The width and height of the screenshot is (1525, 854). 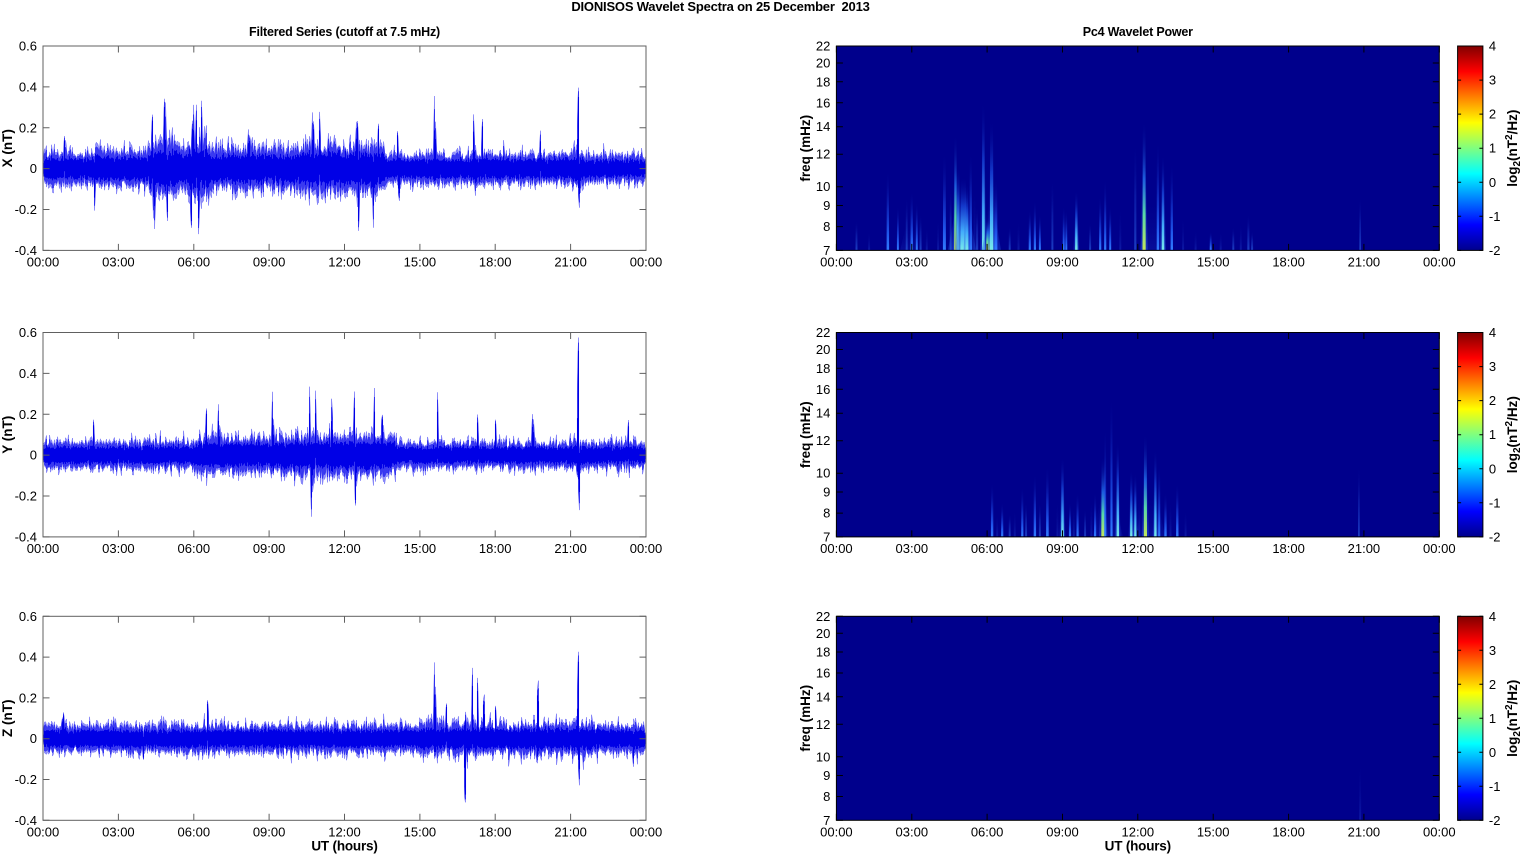 I want to click on svg-text:Filtered Series (cutoff at 7.5: Filtered Series (cutoff at 7.5 mHz), so click(x=344, y=32).